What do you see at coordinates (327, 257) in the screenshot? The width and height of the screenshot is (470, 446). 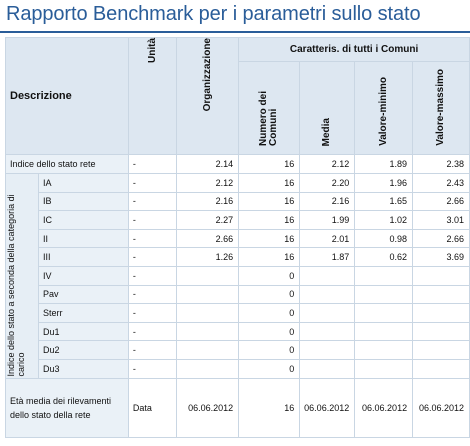 I see `media-cell: 1.87` at bounding box center [327, 257].